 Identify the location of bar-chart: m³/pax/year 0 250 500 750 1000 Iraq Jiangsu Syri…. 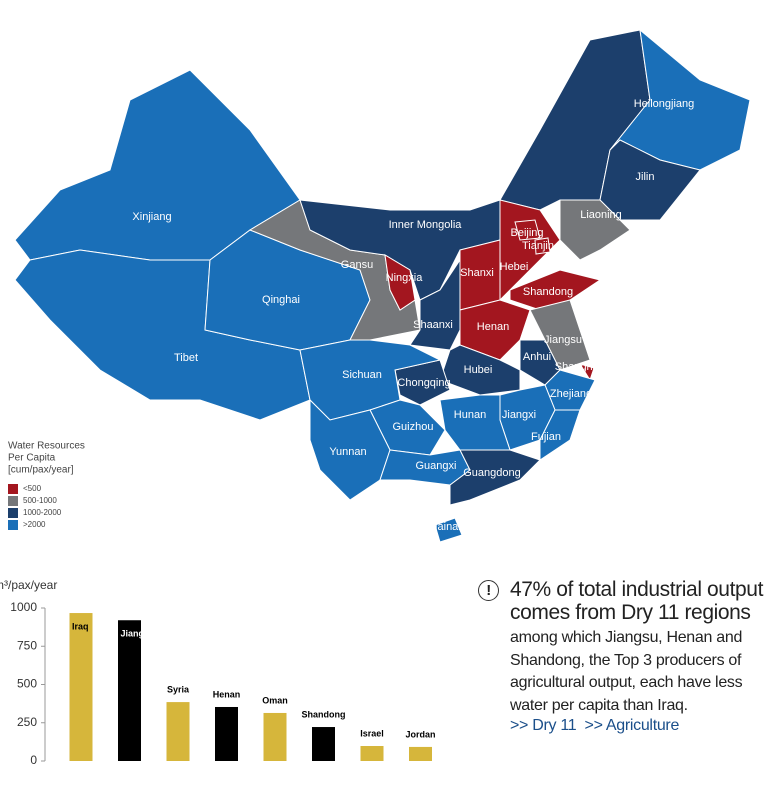
(218, 672).